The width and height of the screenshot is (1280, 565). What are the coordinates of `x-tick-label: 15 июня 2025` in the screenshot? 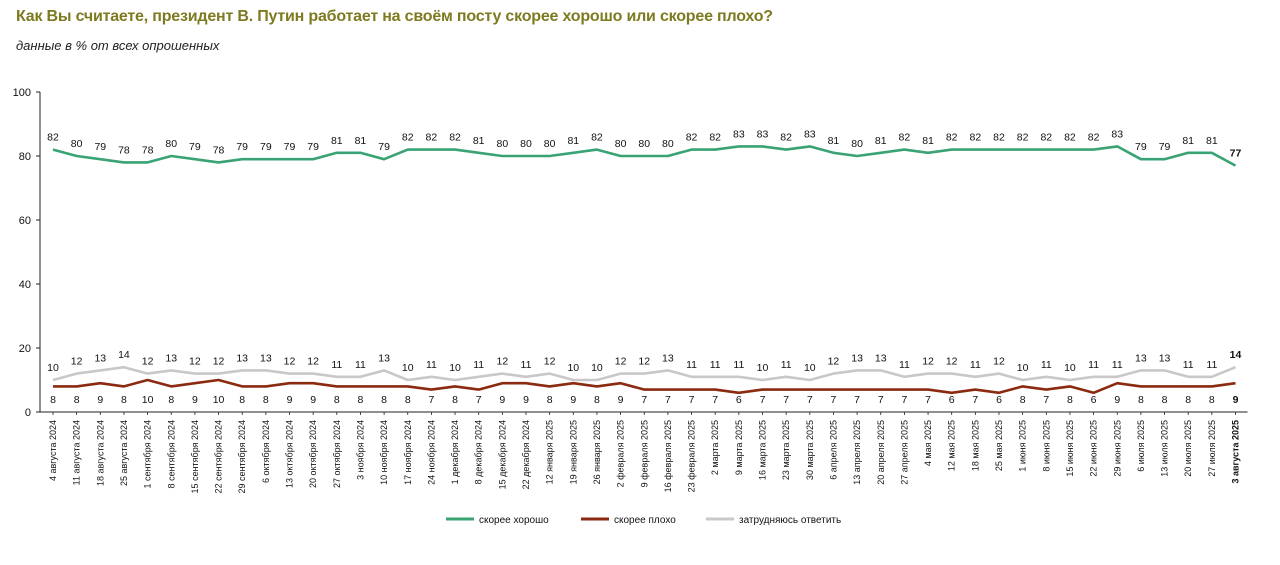 It's located at (1070, 448).